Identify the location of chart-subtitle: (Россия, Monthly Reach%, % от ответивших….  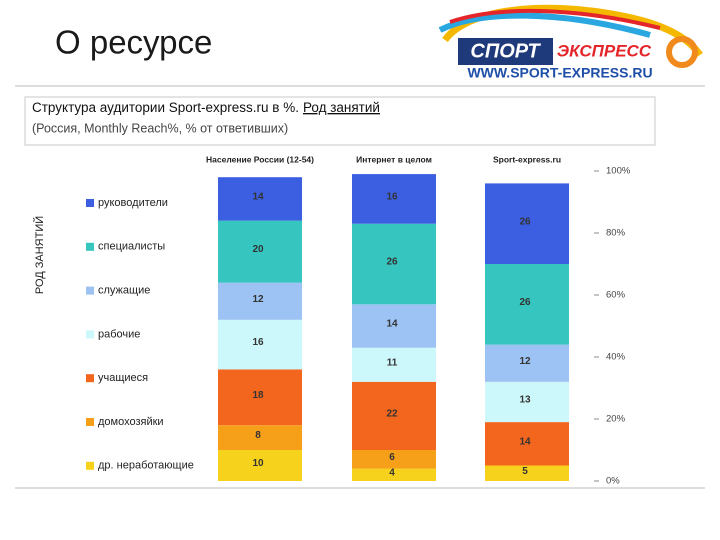
(160, 128).